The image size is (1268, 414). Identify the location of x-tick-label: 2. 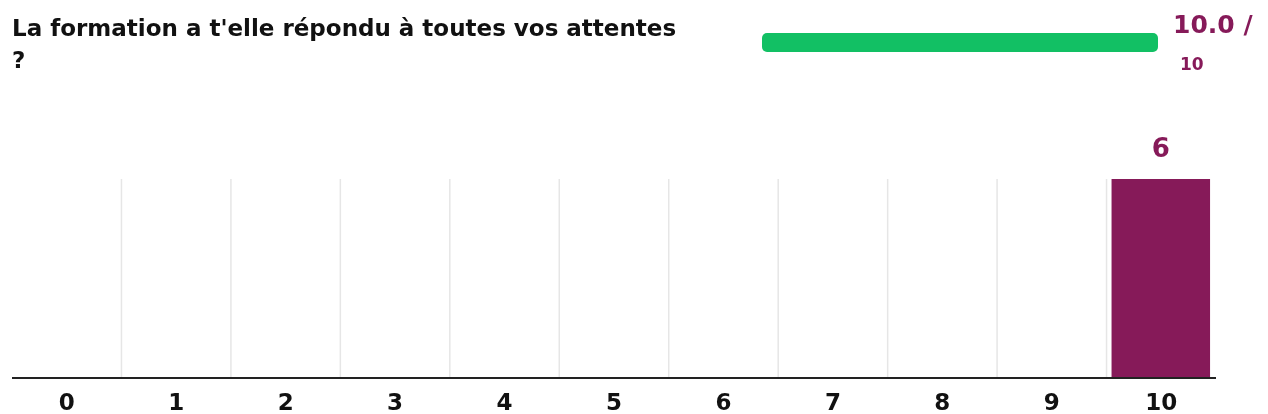
(285, 401).